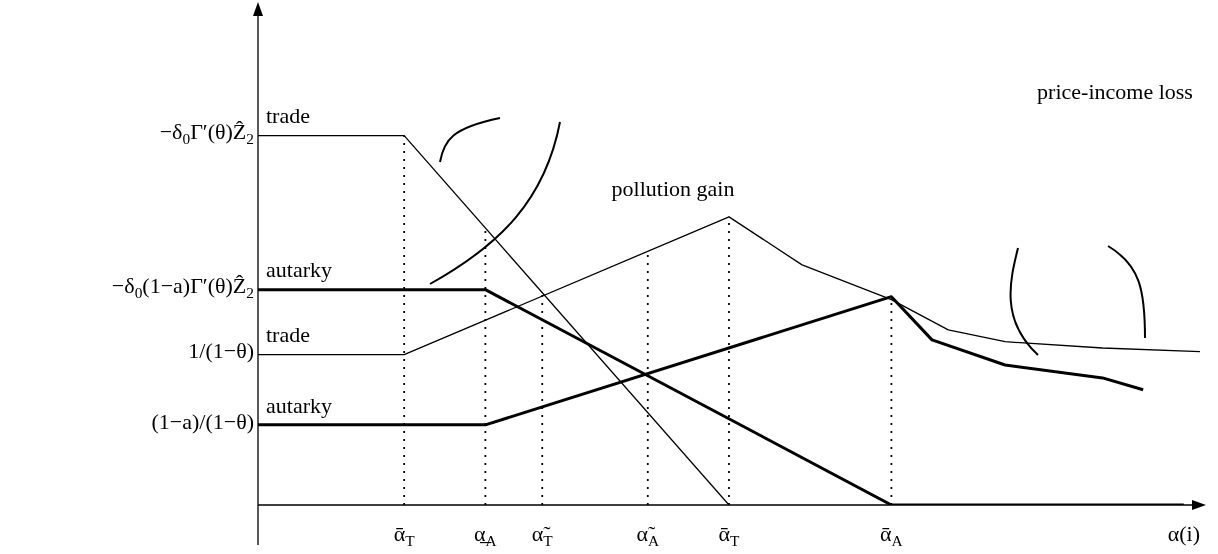 Image resolution: width=1218 pixels, height=554 pixels. Describe the element at coordinates (221, 351) in the screenshot. I see `text: 1/(1−θ)` at that location.